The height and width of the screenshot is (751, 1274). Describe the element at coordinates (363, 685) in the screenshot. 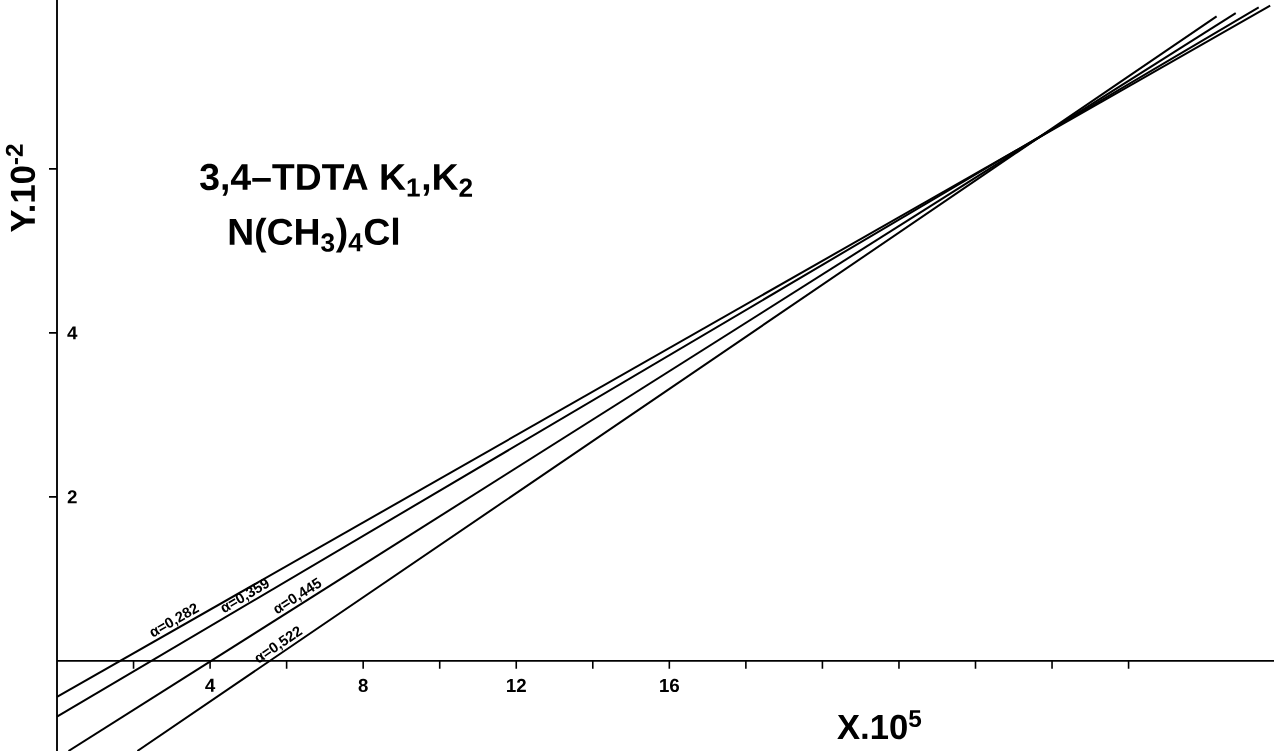

I see `x-tick-label: 8` at that location.